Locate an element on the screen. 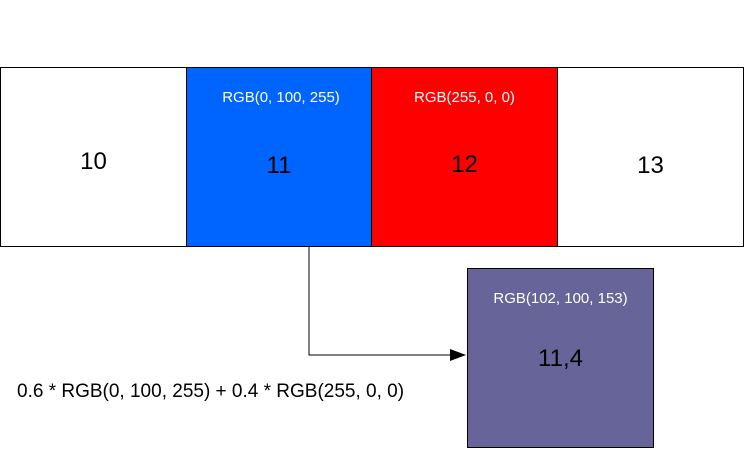 The image size is (749, 470). cell-10: 10 is located at coordinates (93, 157).